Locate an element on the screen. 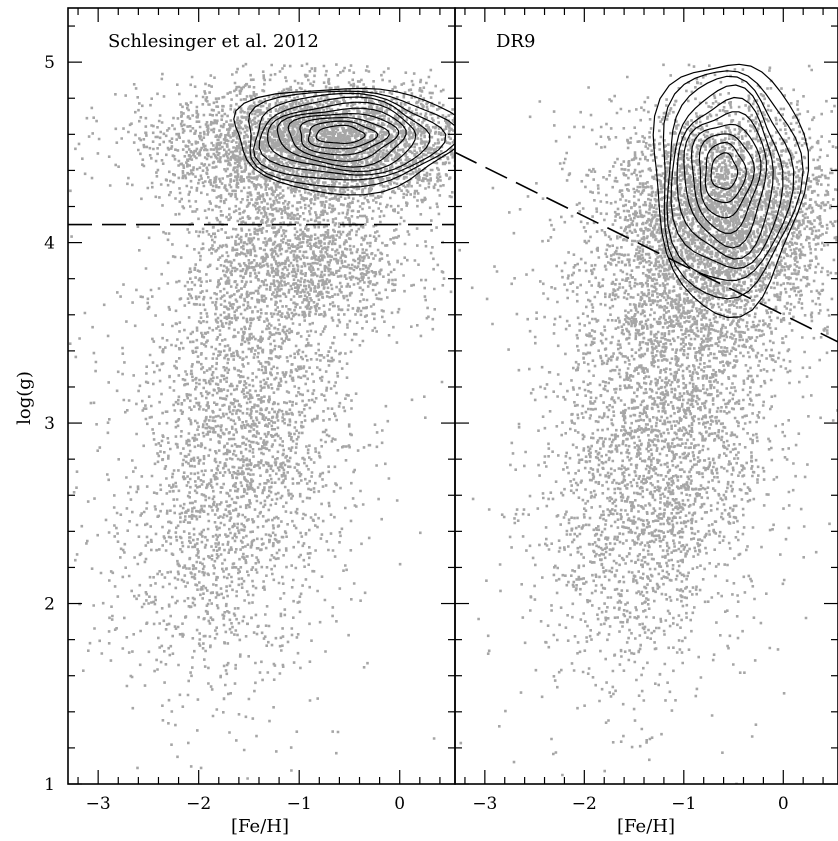 The height and width of the screenshot is (841, 838). dividing-line-right is located at coordinates (646, 246).